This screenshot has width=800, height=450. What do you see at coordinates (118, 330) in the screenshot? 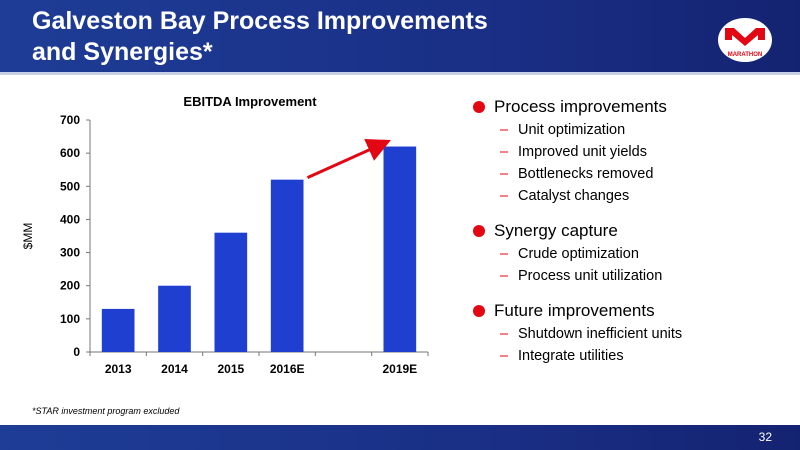
I see `bar-2013` at bounding box center [118, 330].